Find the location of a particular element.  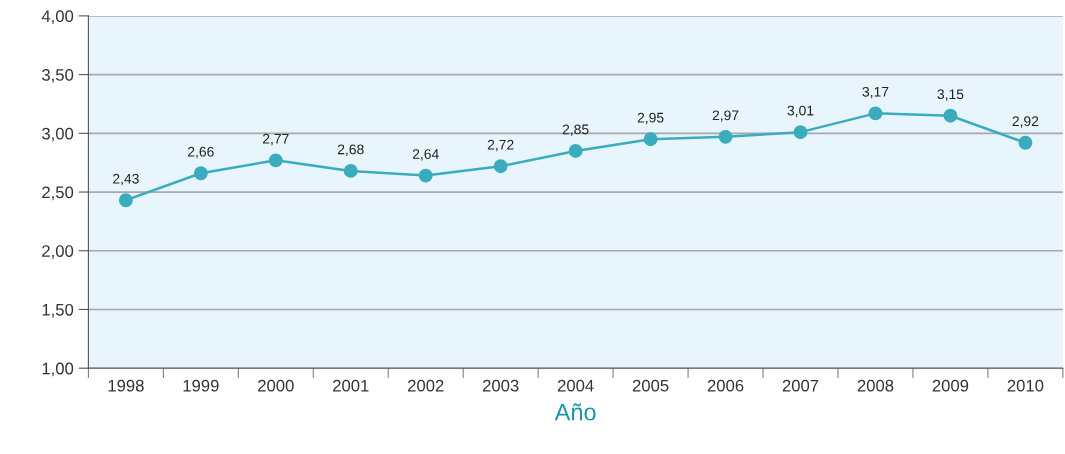

x-tick-label: 2007 is located at coordinates (800, 385).